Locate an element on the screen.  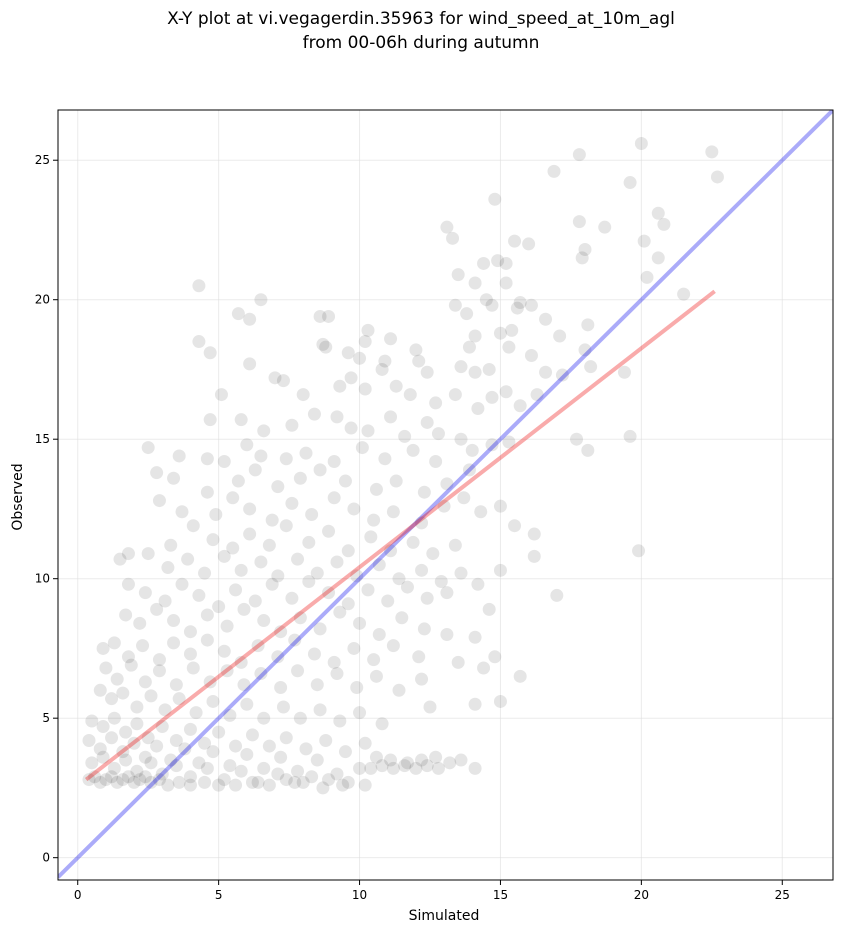
x-tick-label: 15 is located at coordinates (500, 895).